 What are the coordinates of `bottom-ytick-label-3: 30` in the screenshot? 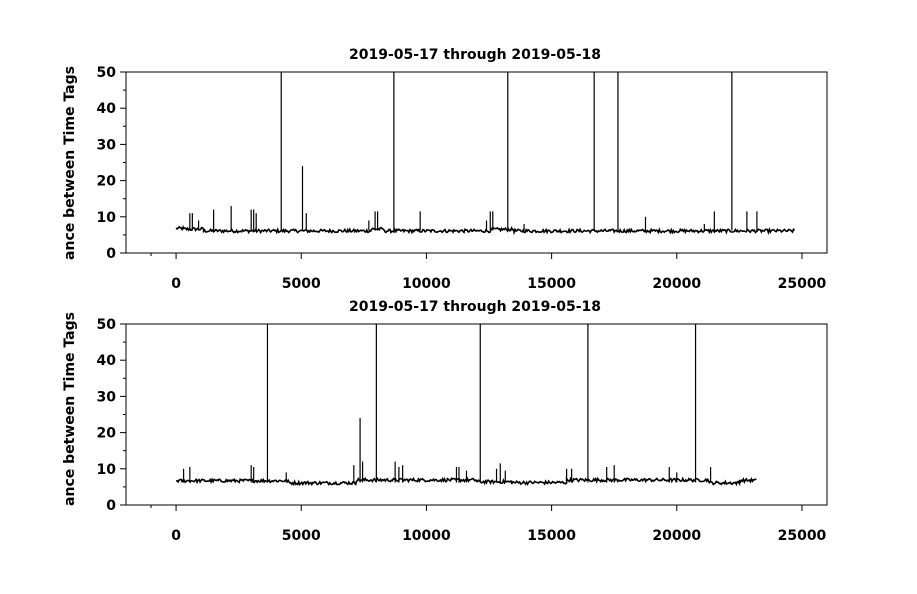 It's located at (107, 397).